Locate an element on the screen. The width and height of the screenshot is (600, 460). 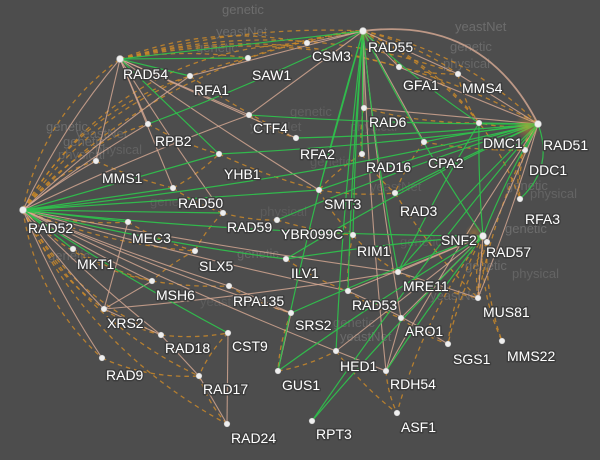
physical-edge-RAD51-RAD57 is located at coordinates (512, 183).